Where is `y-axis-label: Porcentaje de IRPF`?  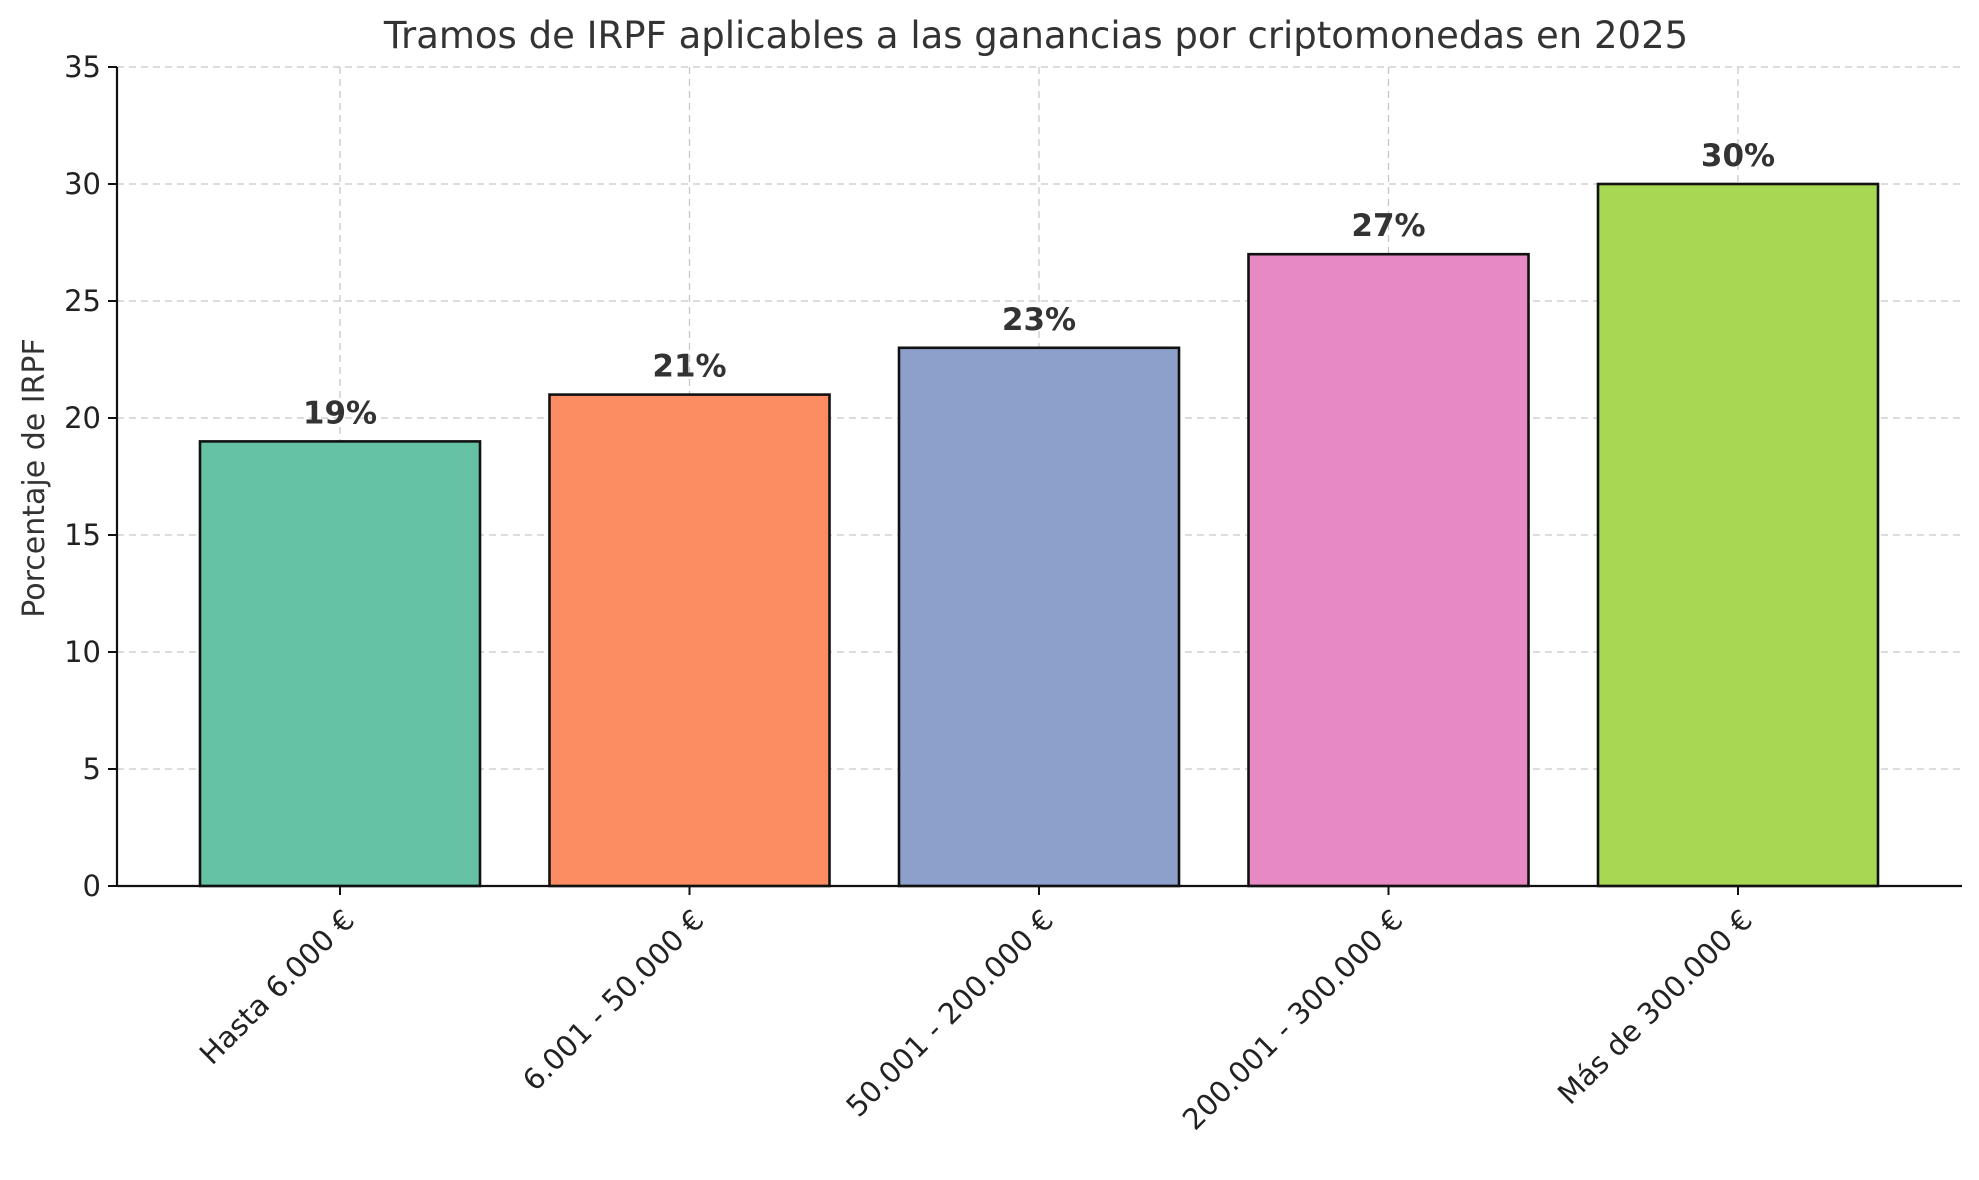 y-axis-label: Porcentaje de IRPF is located at coordinates (34, 478).